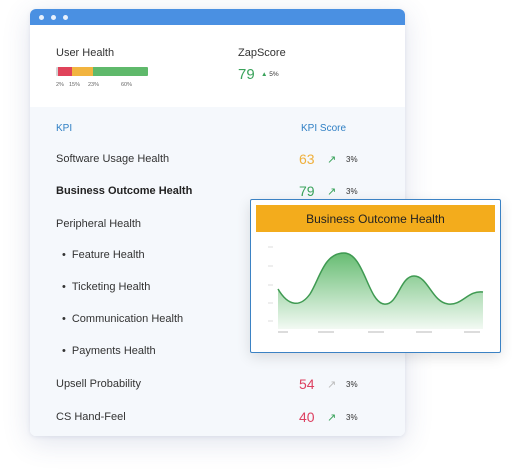 The image size is (512, 469). I want to click on user-health-tick: 2%, so click(60, 85).